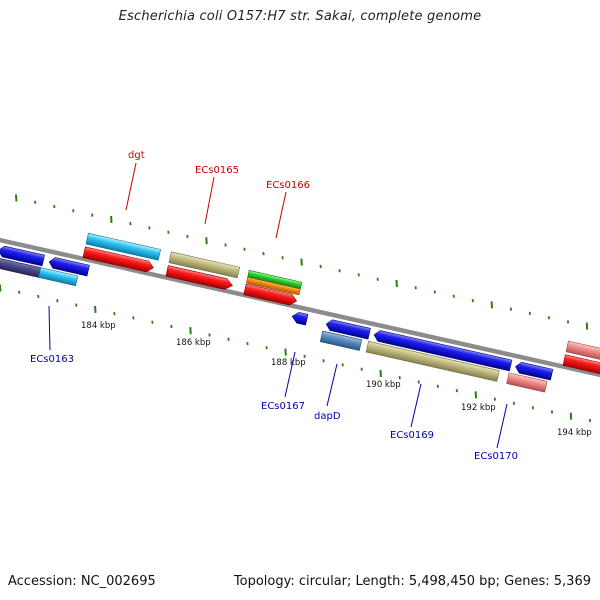 This screenshot has height=600, width=600. I want to click on leader-line-ecs0170, so click(502, 426).